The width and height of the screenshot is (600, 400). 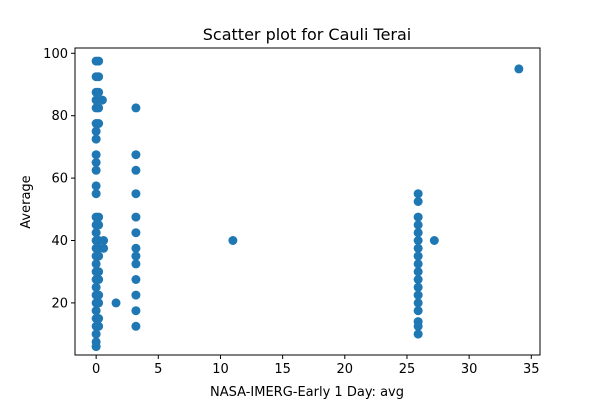 I want to click on y-axis-label: Average, so click(x=26, y=201).